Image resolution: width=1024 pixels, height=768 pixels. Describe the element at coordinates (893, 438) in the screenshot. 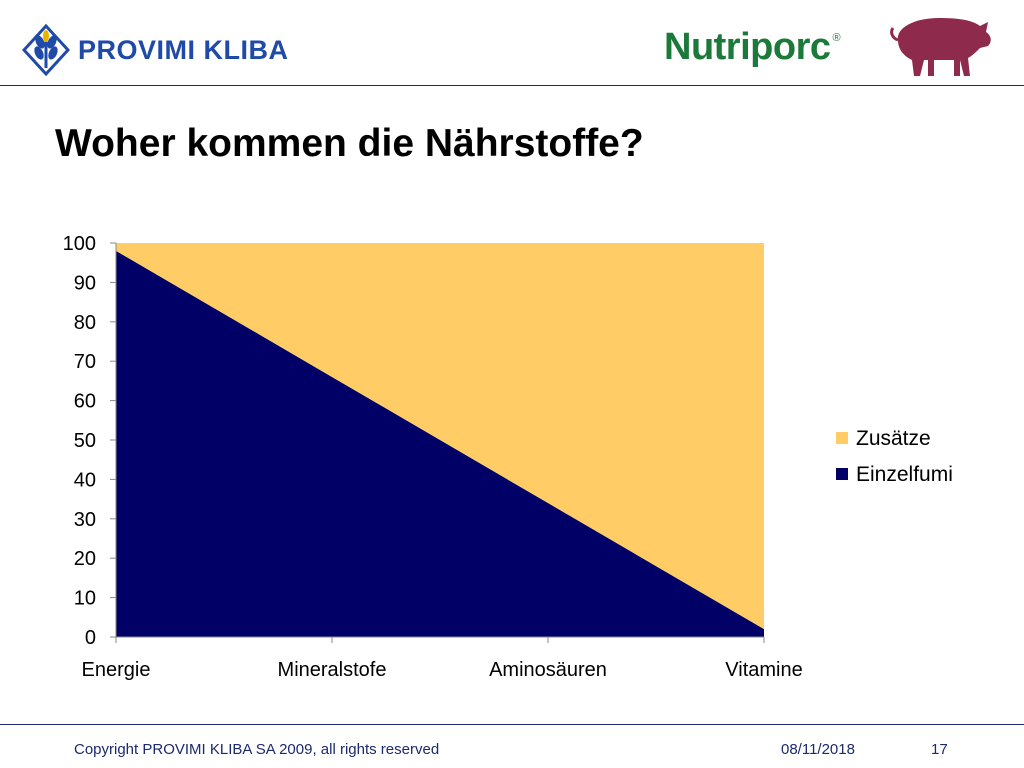

I see `legend-label-zusätze: Zusätze` at that location.